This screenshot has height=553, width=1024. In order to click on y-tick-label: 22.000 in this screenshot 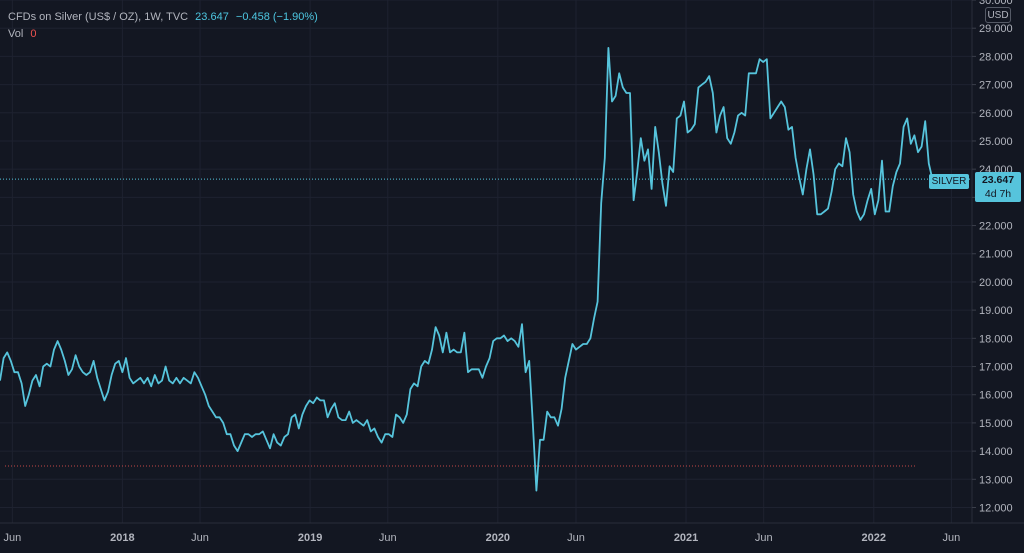, I will do `click(996, 227)`.